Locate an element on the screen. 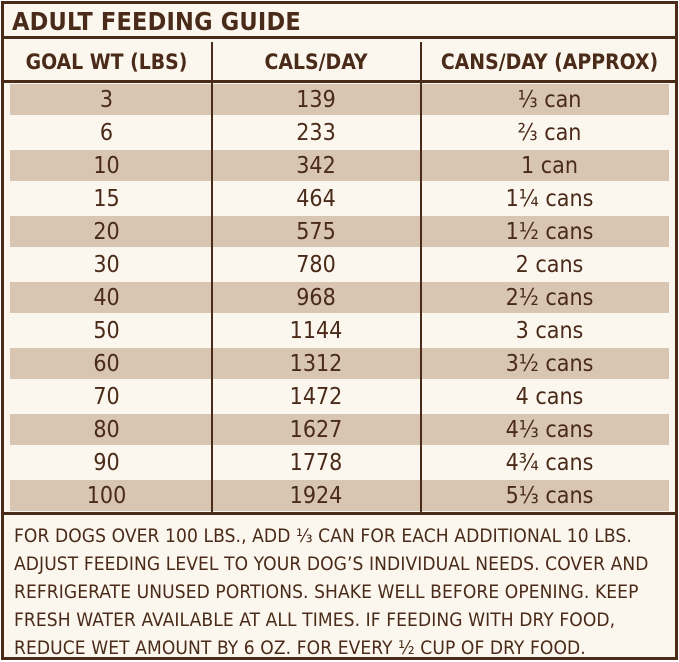 The width and height of the screenshot is (679, 662). table-row: 40 968 2½ cans is located at coordinates (339, 297).